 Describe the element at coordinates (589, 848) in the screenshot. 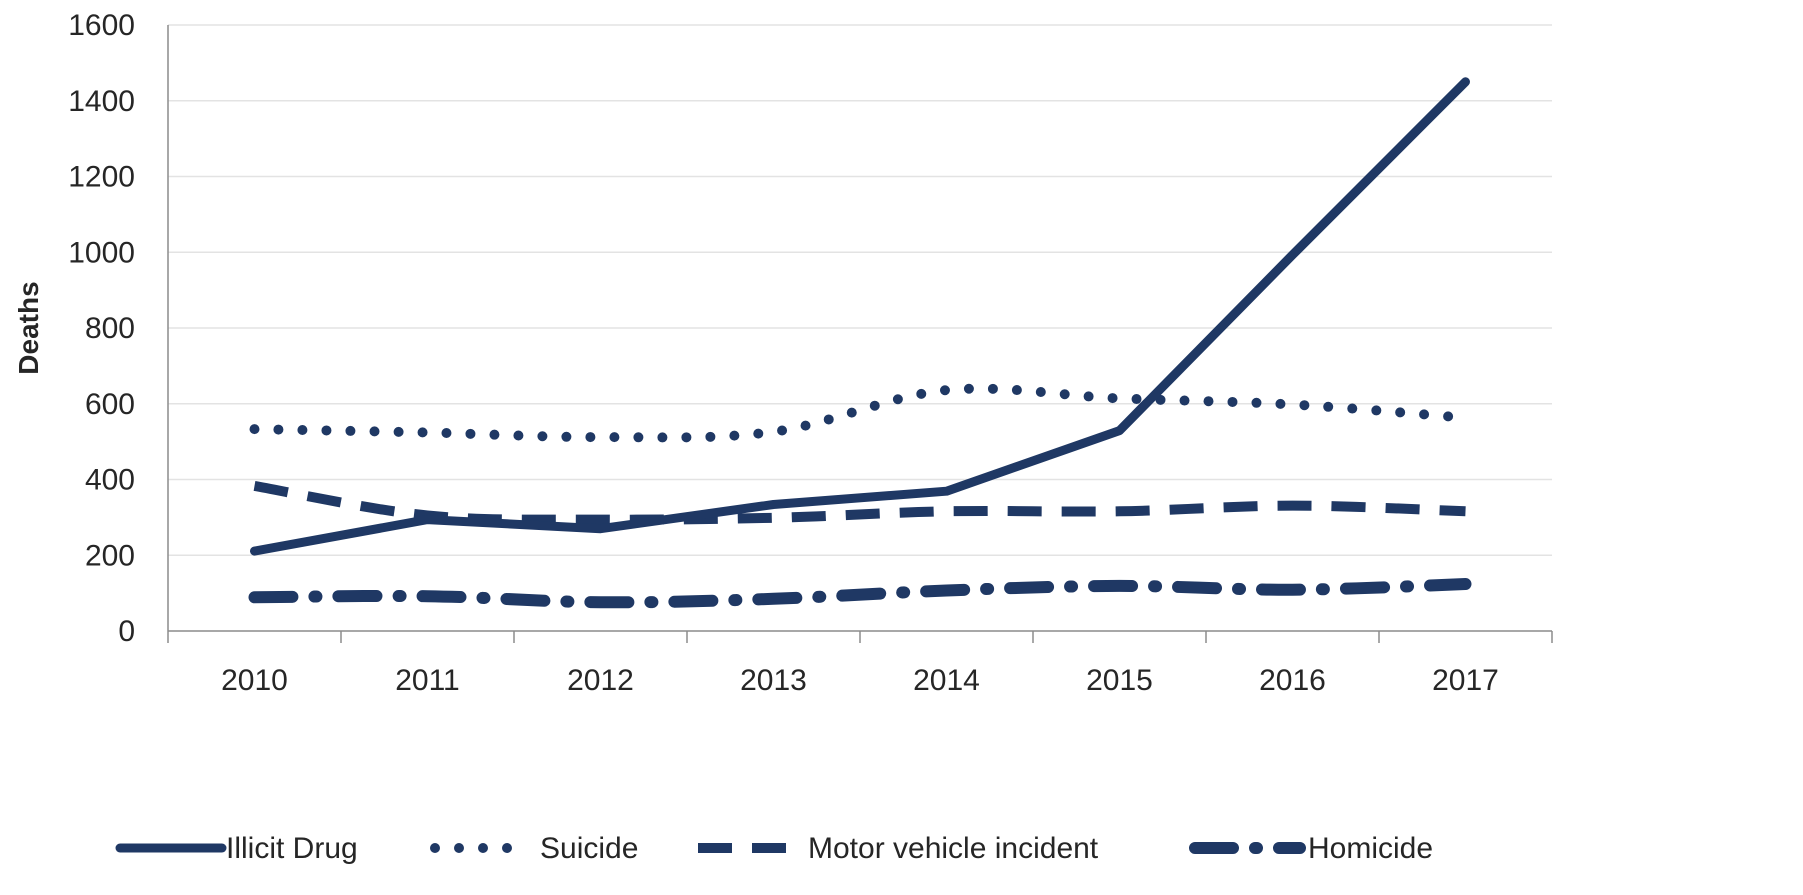

I see `legend-label-suicide: Suicide` at that location.